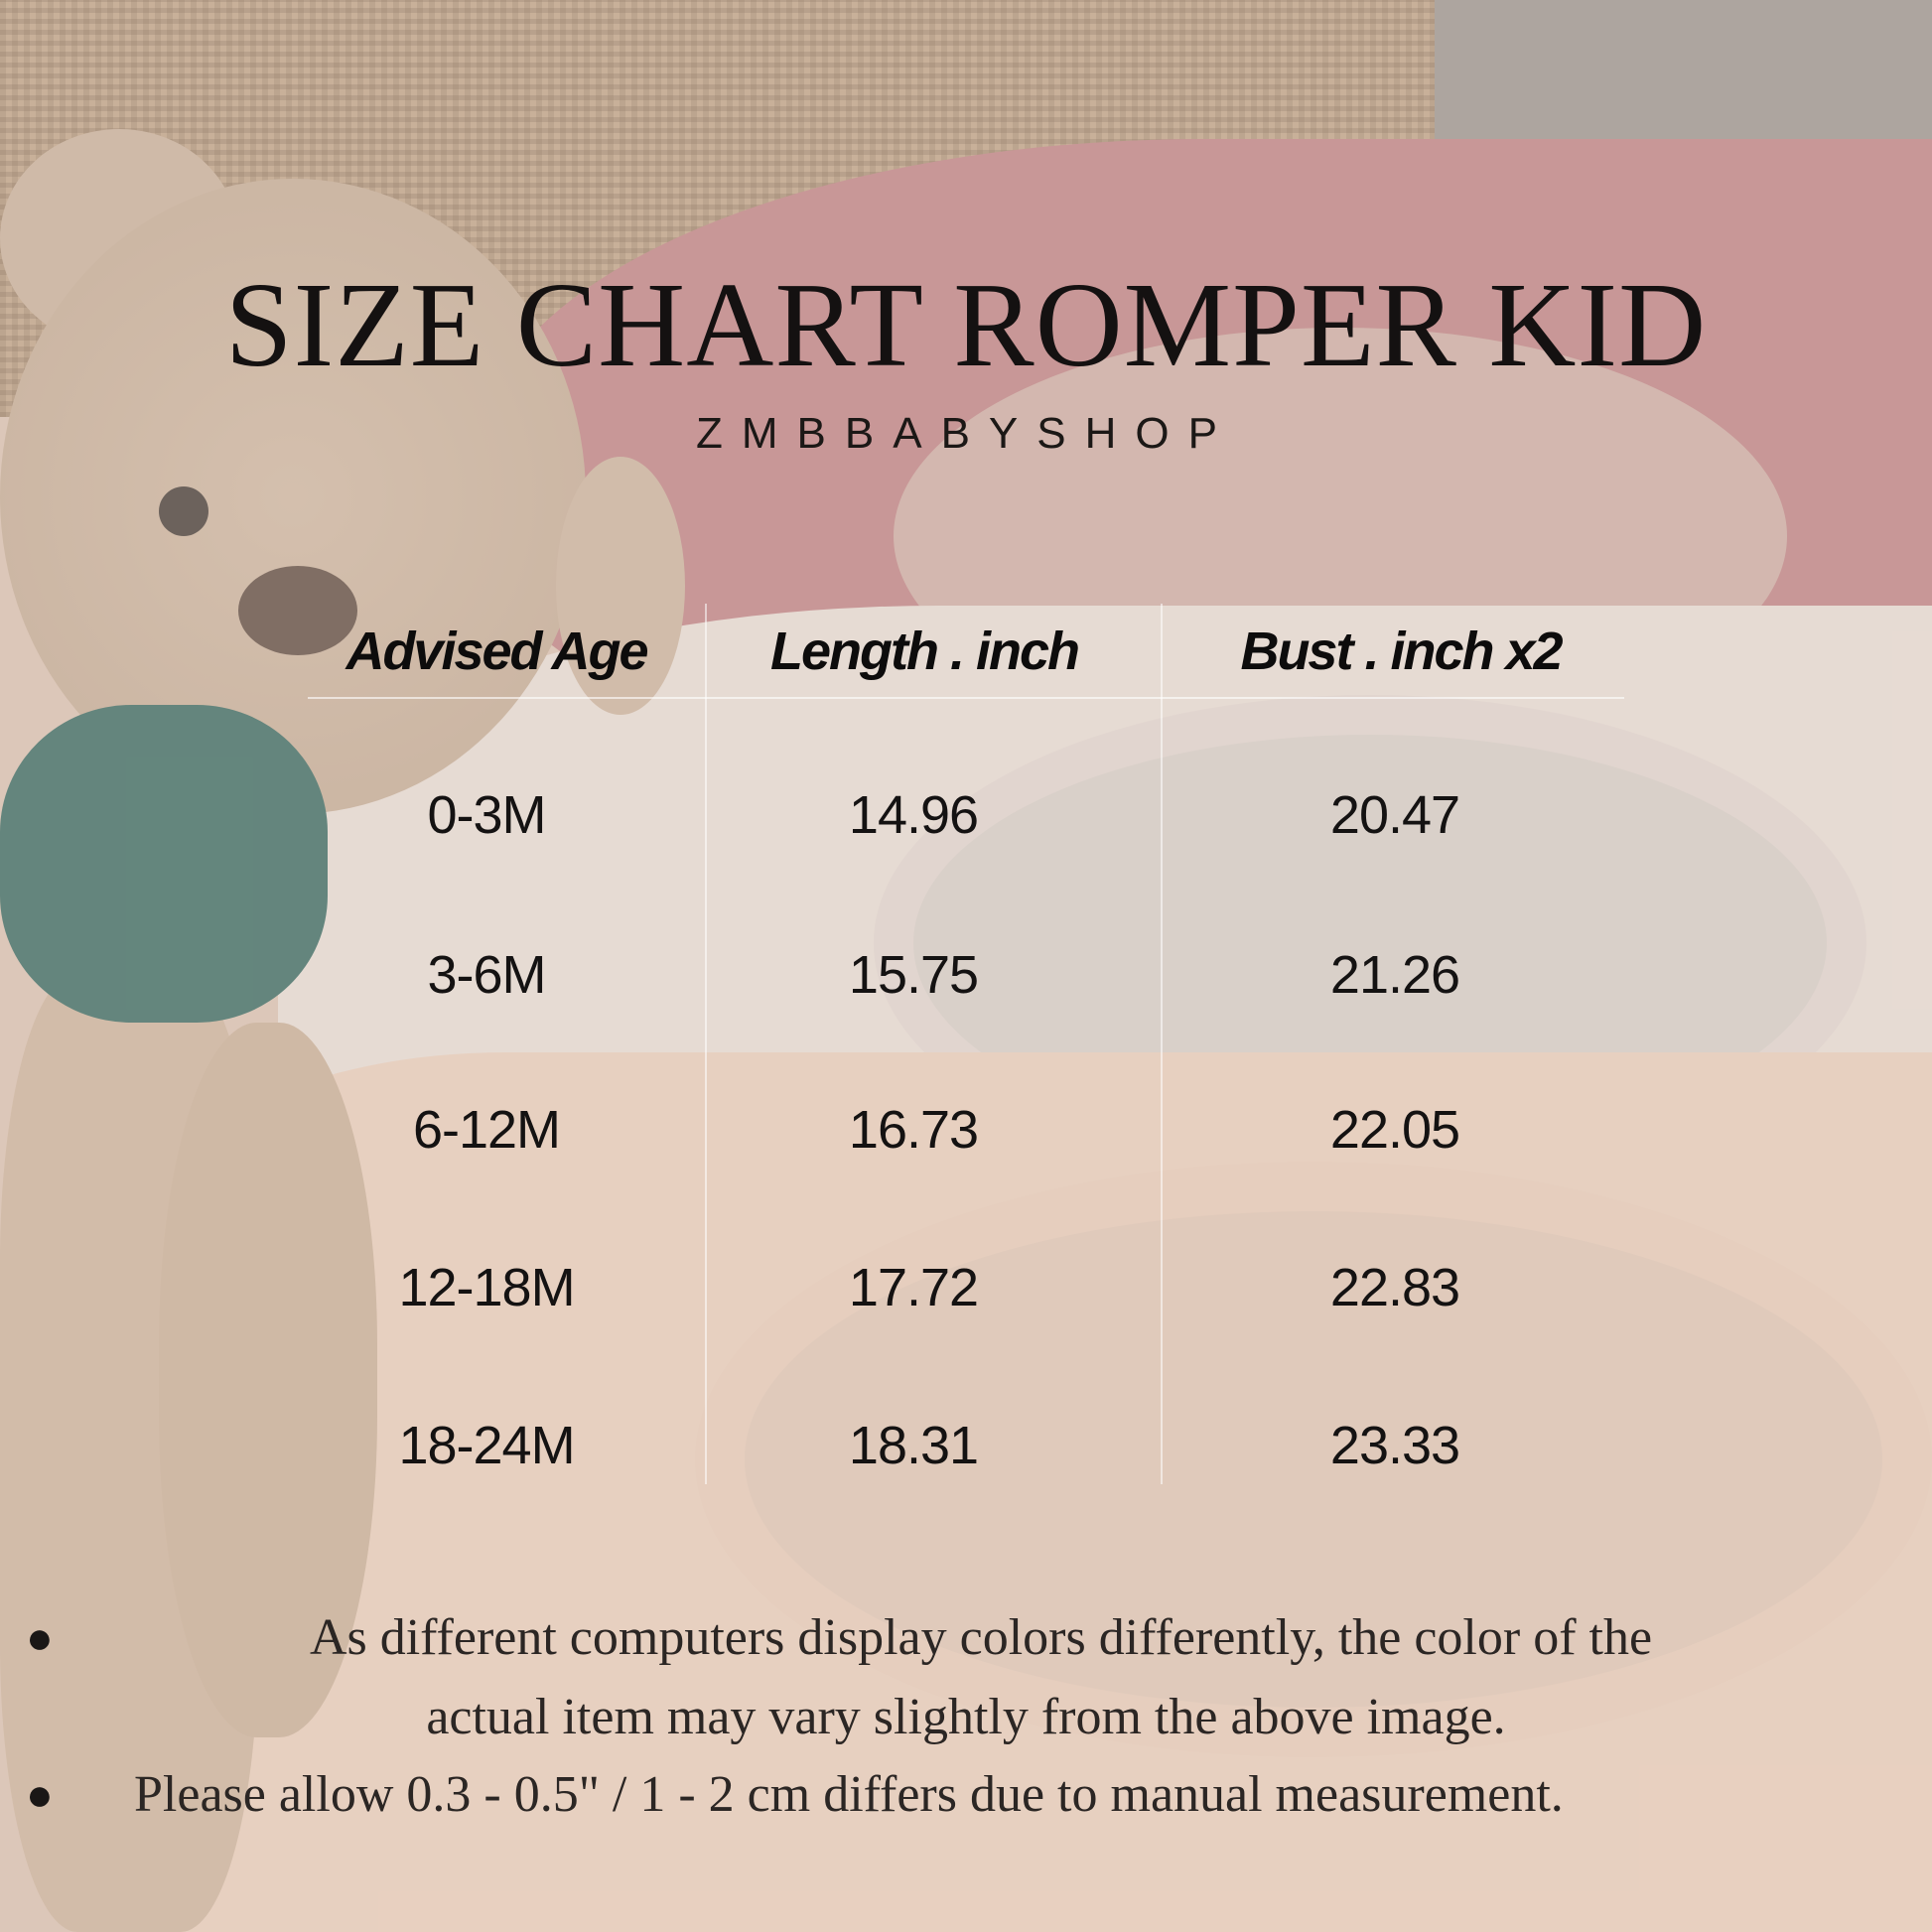 This screenshot has width=1932, height=1932. What do you see at coordinates (1395, 1446) in the screenshot?
I see `cell-bust: 23.33` at bounding box center [1395, 1446].